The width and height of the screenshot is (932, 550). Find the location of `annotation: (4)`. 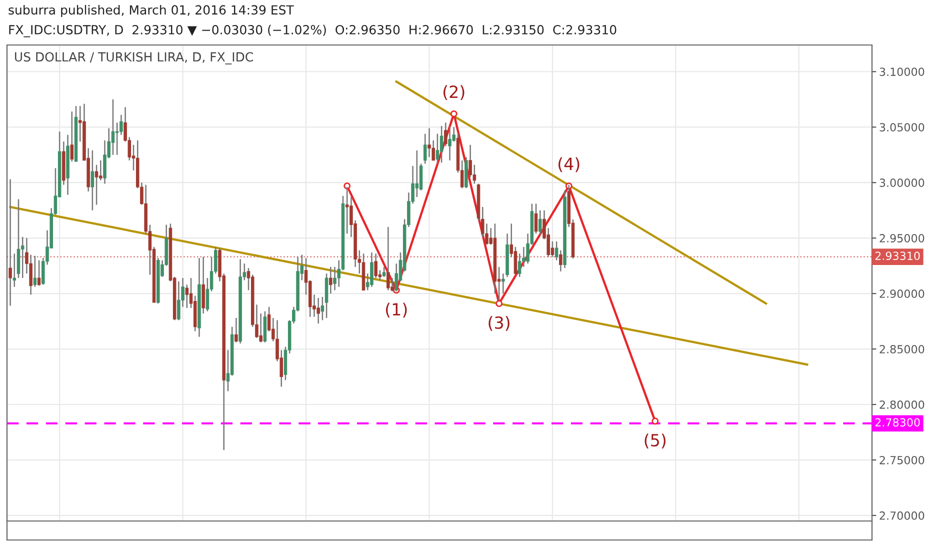

annotation: (4) is located at coordinates (569, 164).